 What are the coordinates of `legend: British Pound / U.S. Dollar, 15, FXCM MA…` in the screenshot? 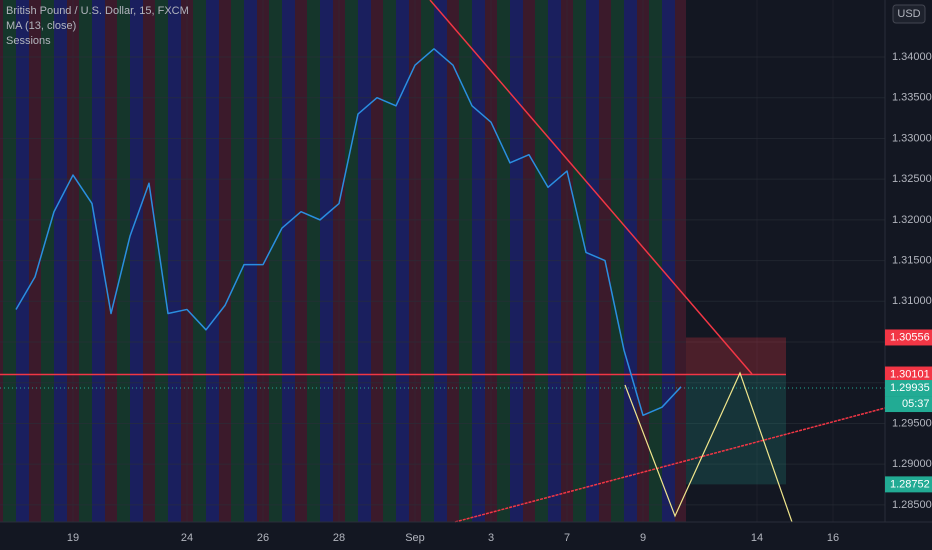 It's located at (97, 26).